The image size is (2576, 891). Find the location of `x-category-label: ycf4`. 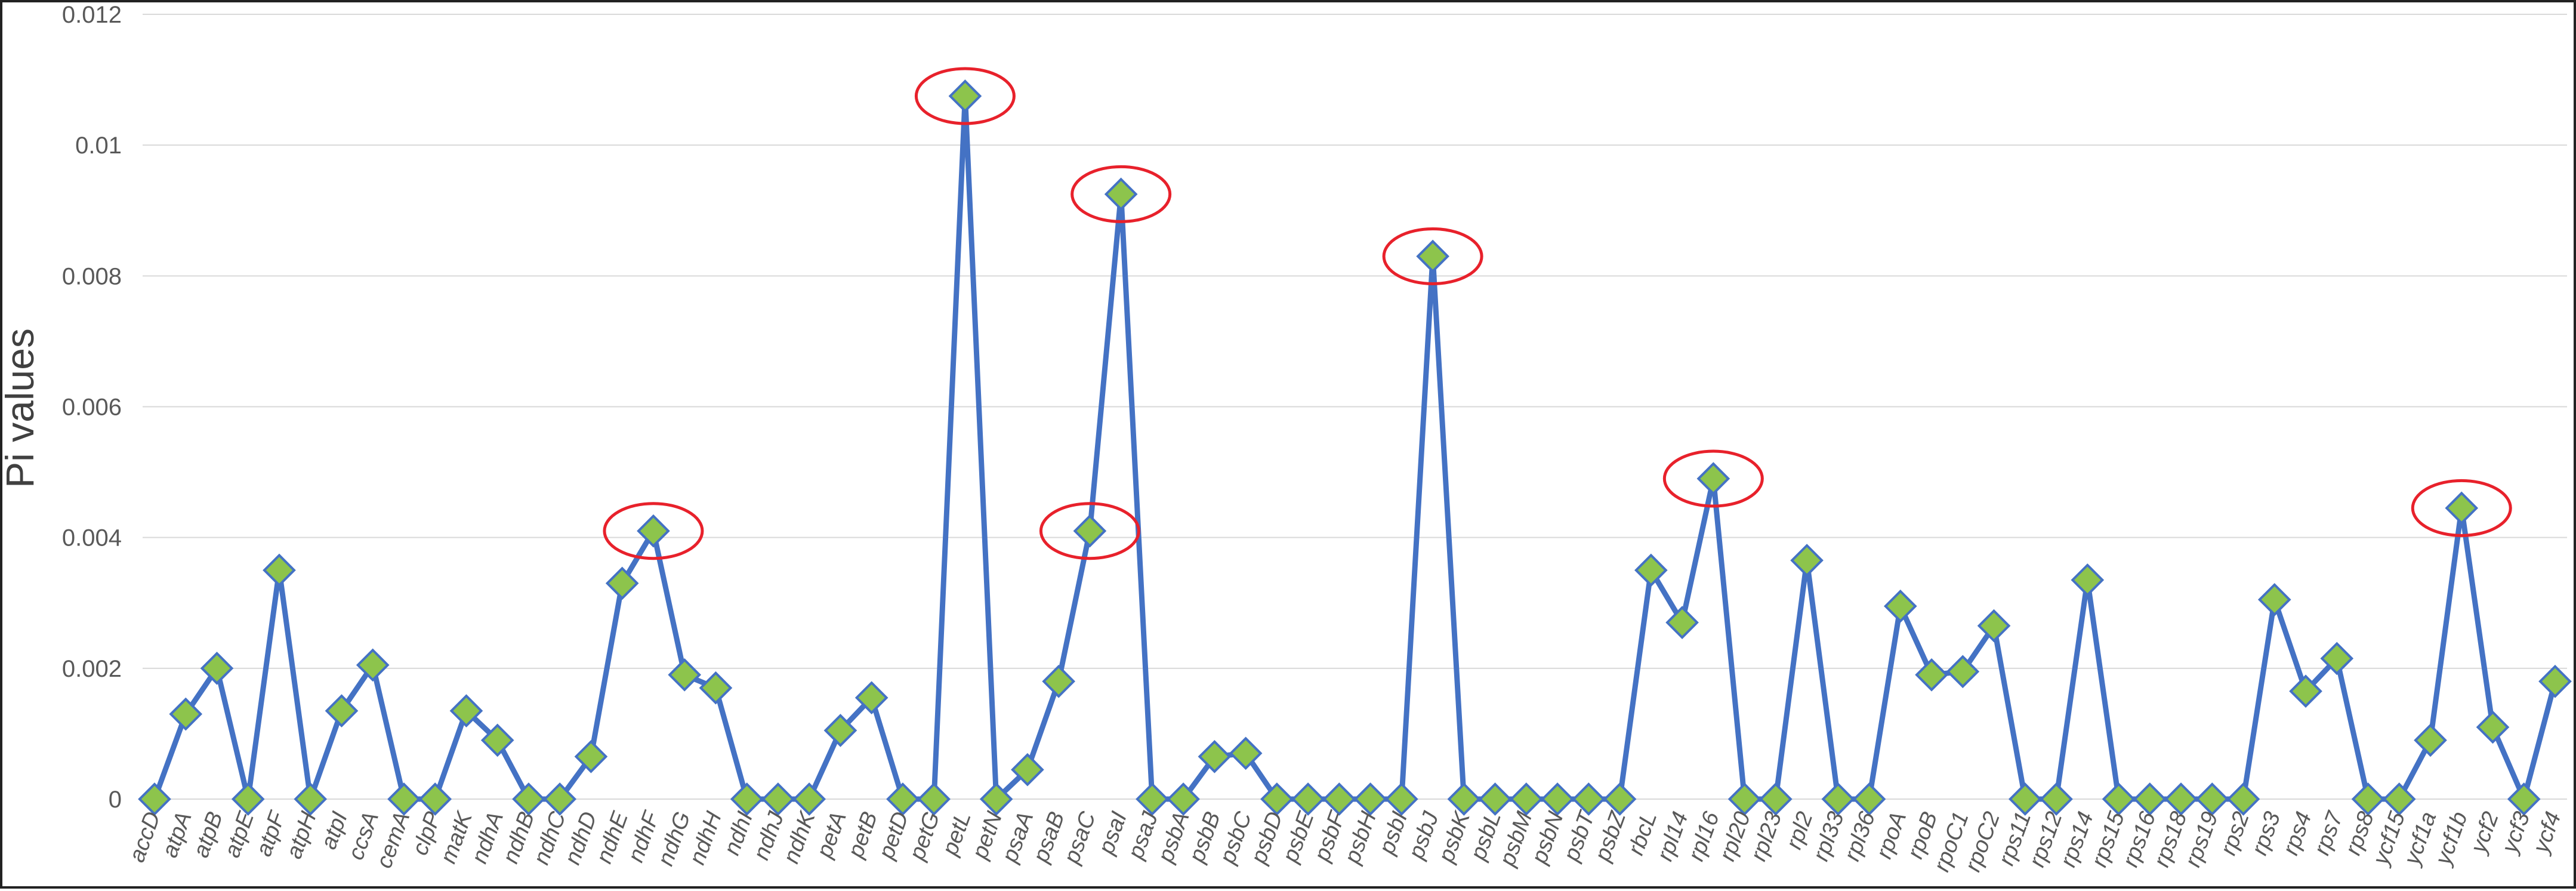

x-category-label: ycf4 is located at coordinates (2547, 833).